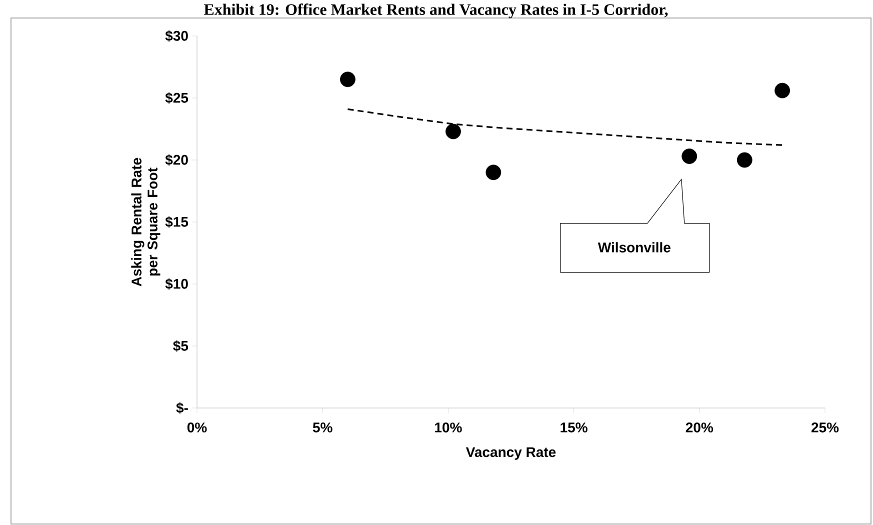  I want to click on x-tick-label: 20%, so click(700, 427).